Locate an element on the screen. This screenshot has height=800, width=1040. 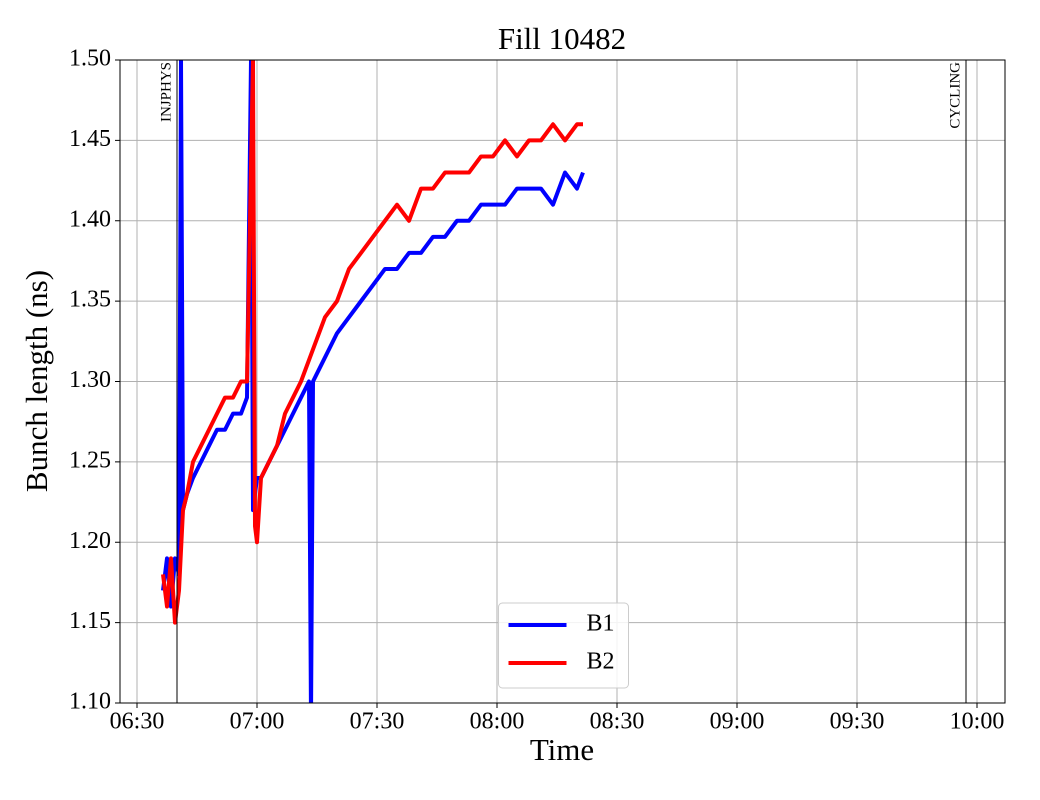
y-tick-label: 1.40 is located at coordinates (90, 219).